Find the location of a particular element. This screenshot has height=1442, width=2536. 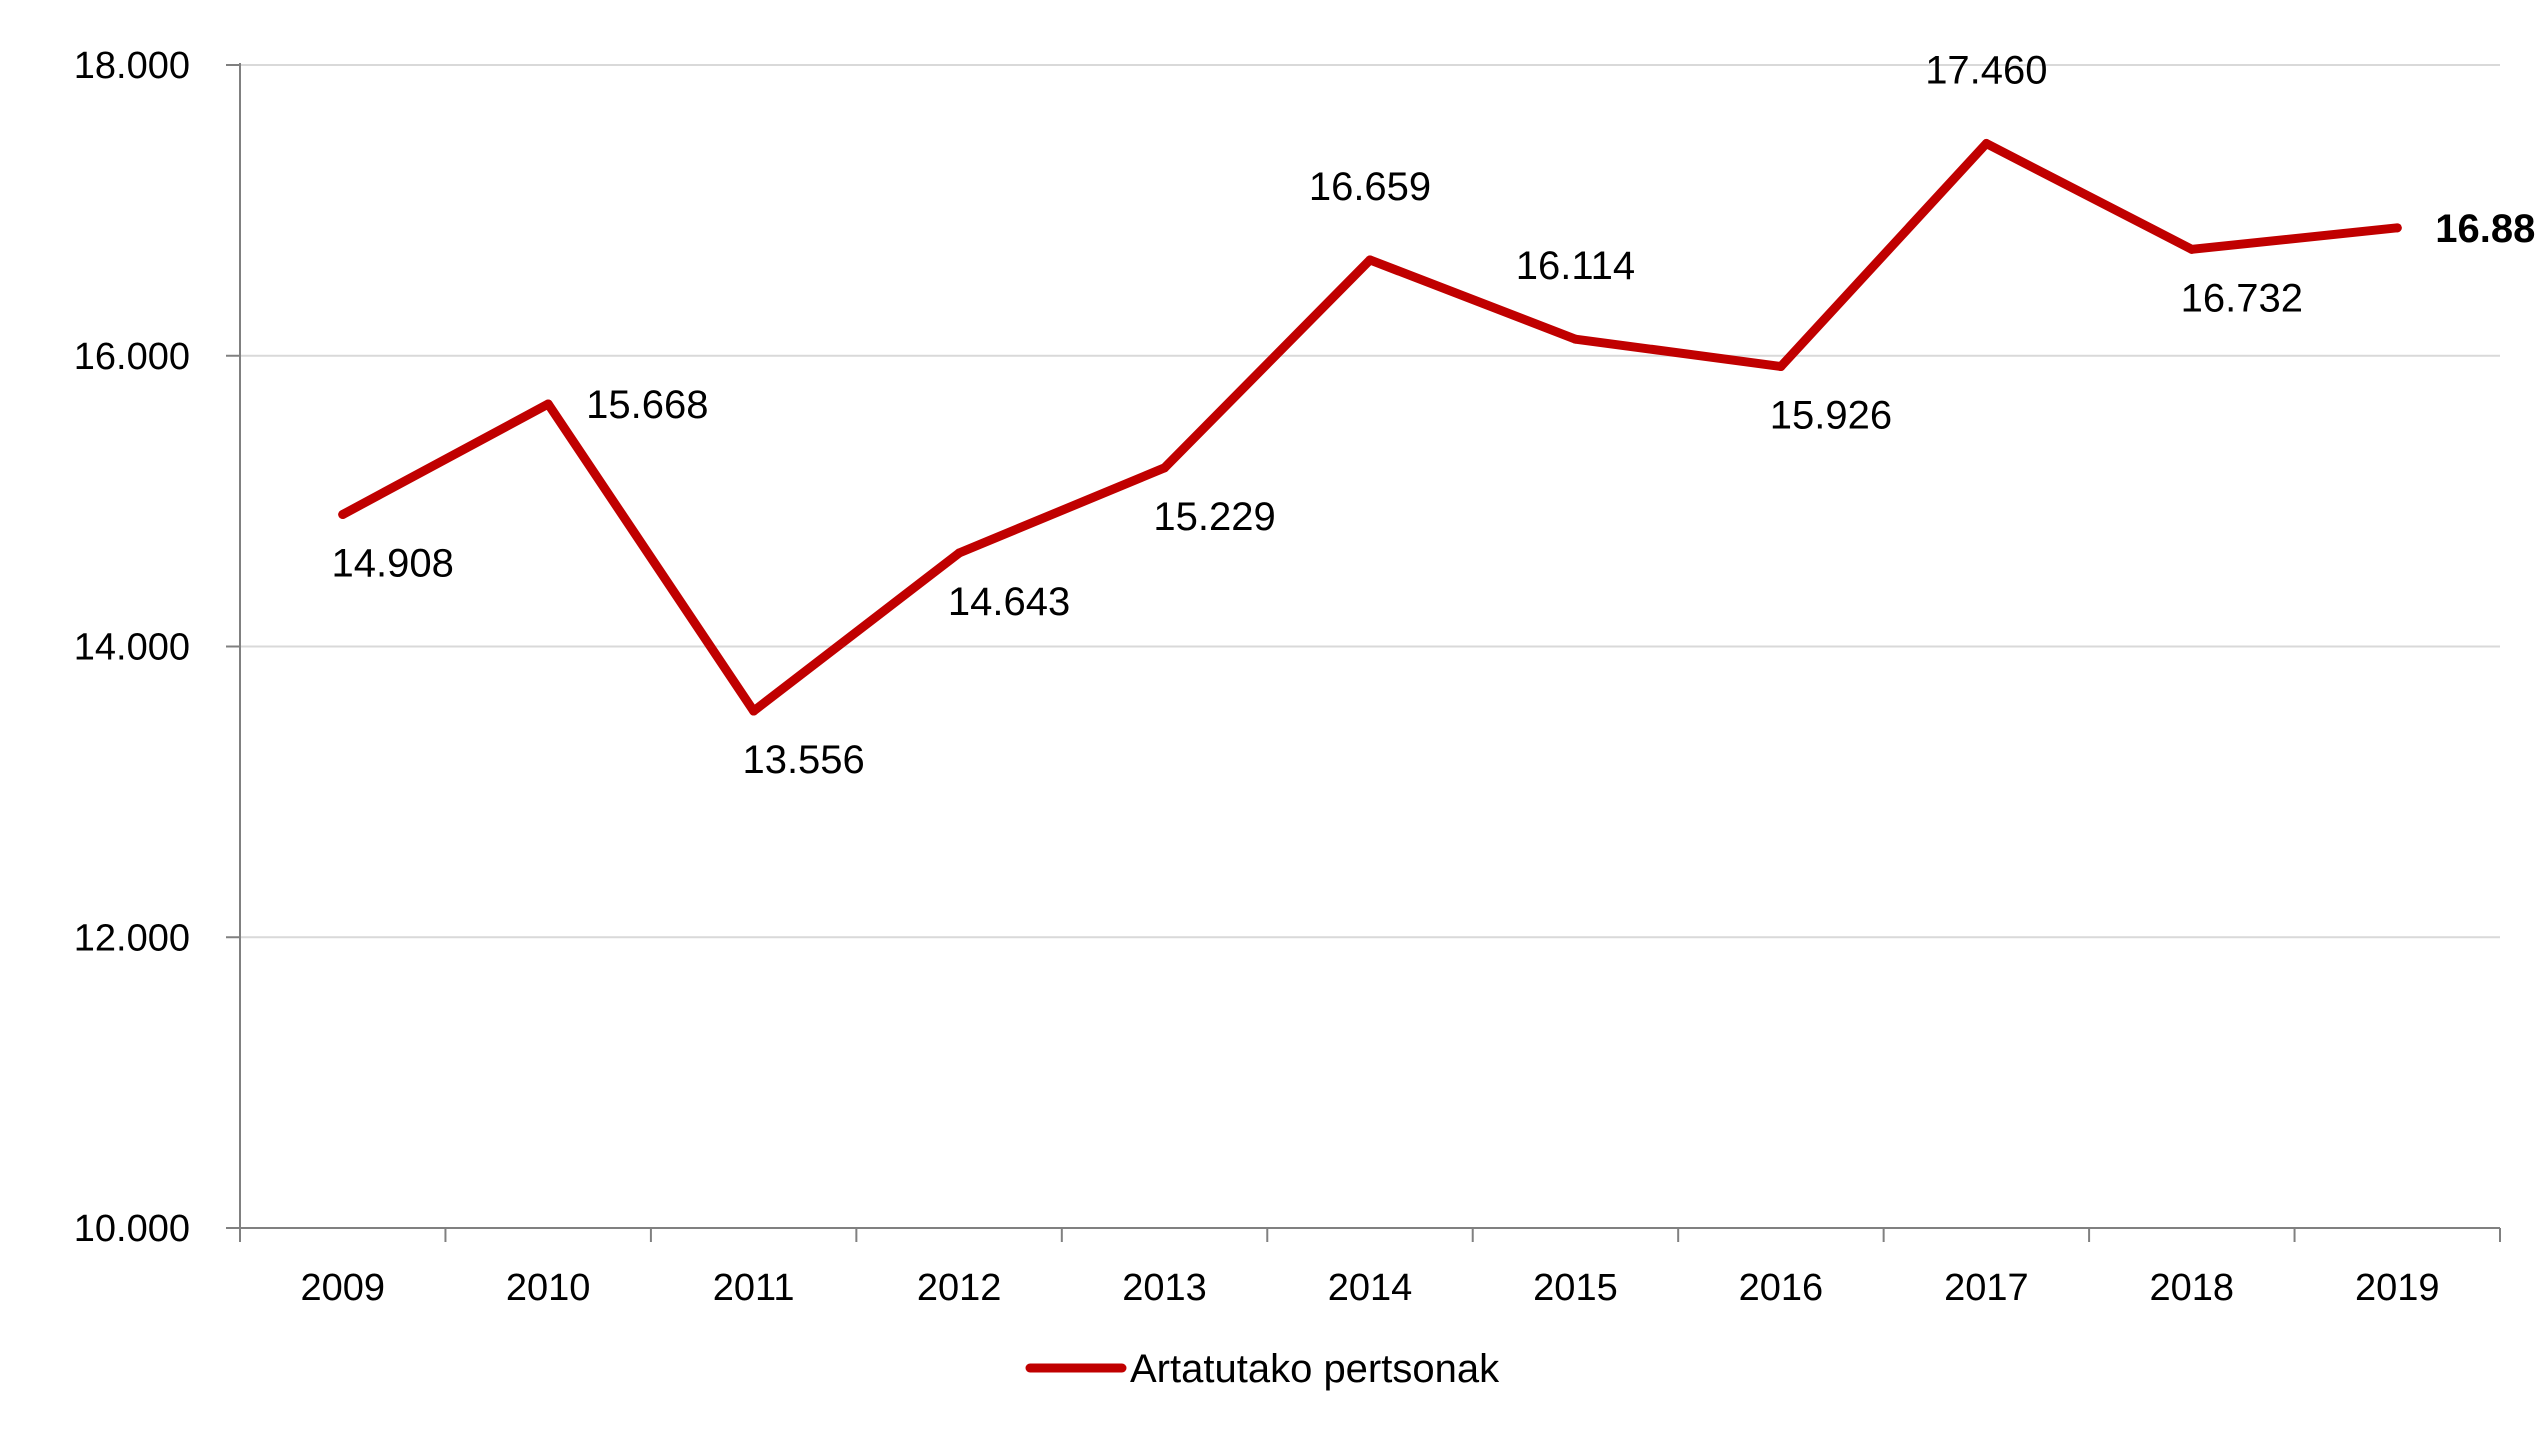

y-axis-tick-labels: 10.000 12.000 14.000 16.000 18.000 is located at coordinates (132, 647).